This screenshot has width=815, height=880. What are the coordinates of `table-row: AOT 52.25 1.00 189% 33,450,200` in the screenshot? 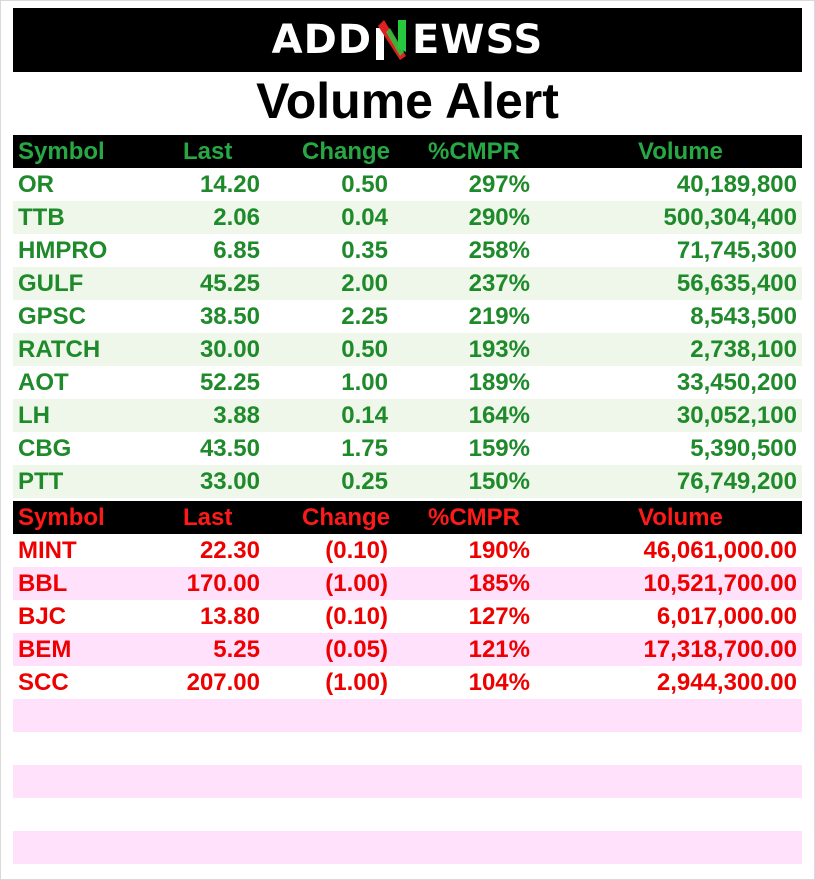 It's located at (407, 382).